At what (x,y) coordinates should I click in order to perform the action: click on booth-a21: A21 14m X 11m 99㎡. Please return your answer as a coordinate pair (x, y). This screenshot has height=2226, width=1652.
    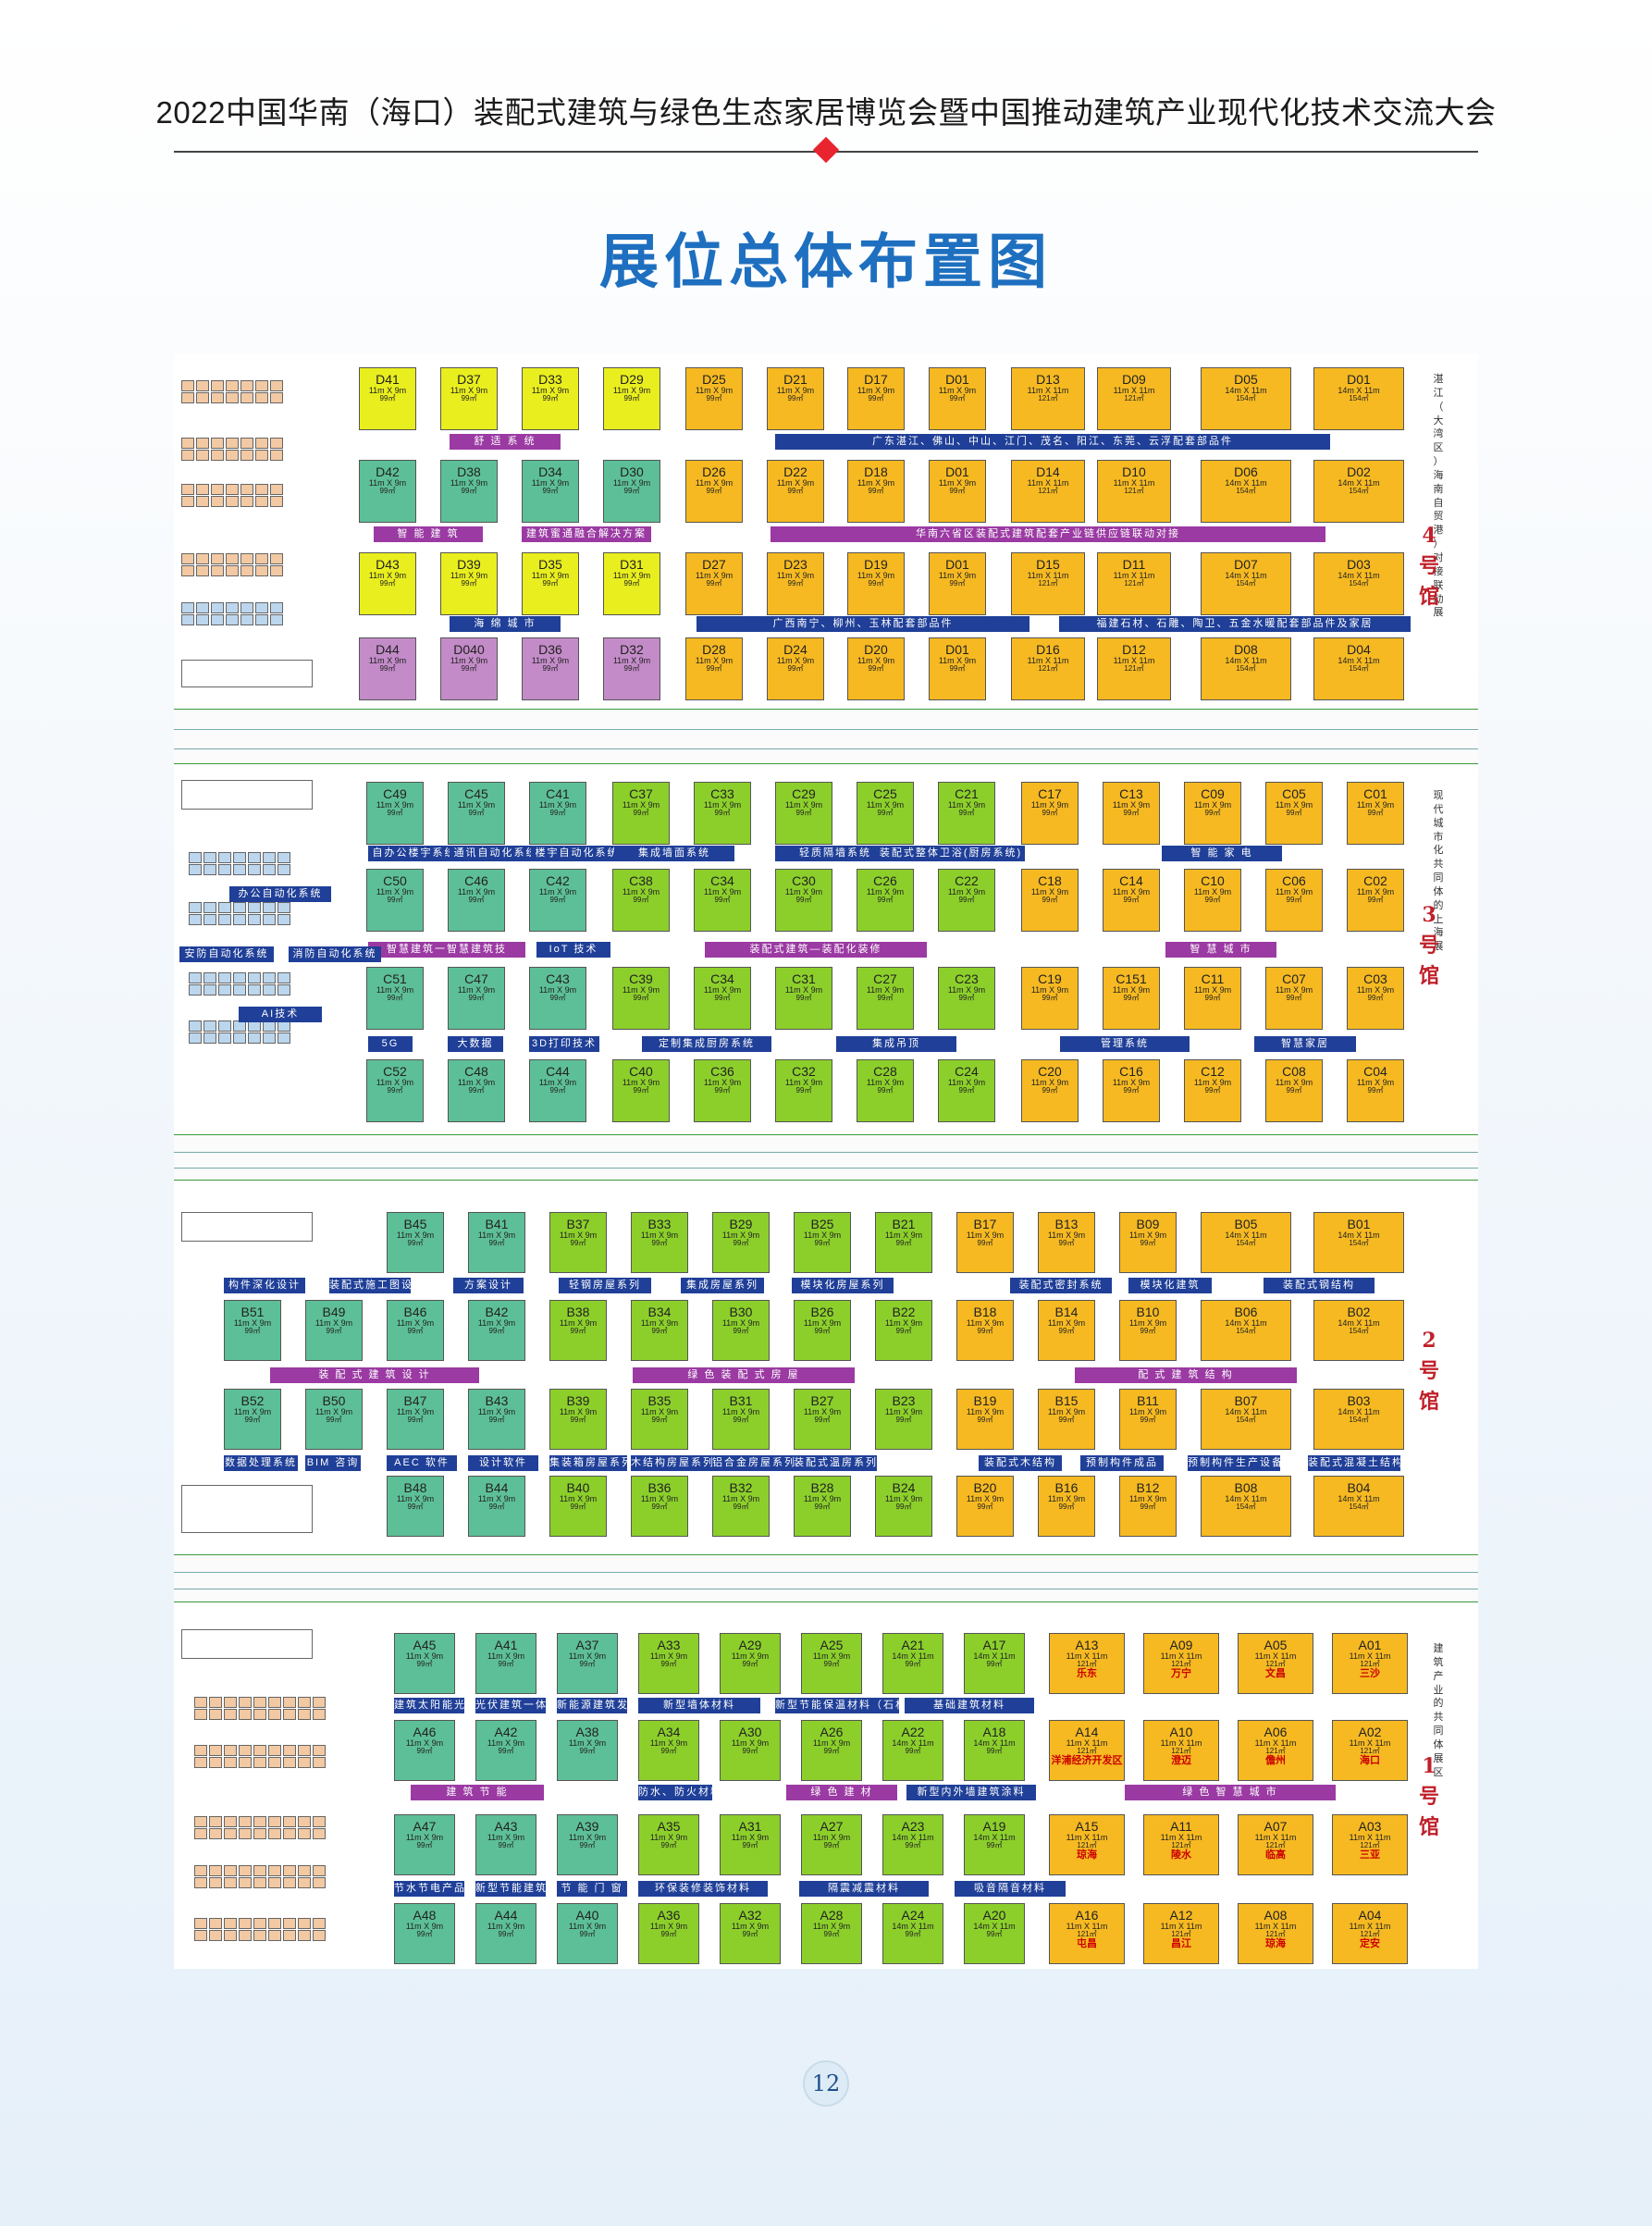
    Looking at the image, I should click on (912, 1664).